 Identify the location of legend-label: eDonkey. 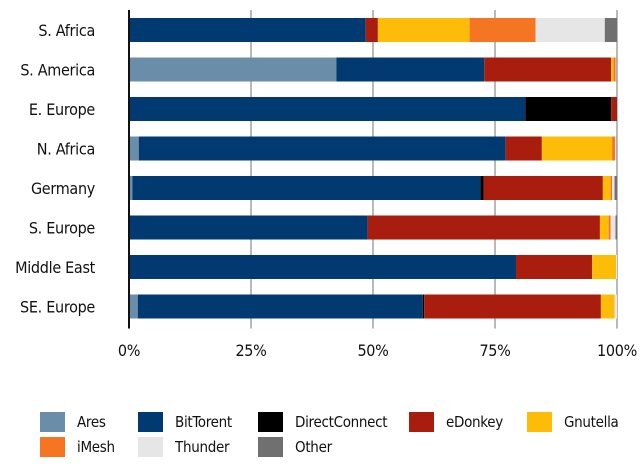
(474, 422).